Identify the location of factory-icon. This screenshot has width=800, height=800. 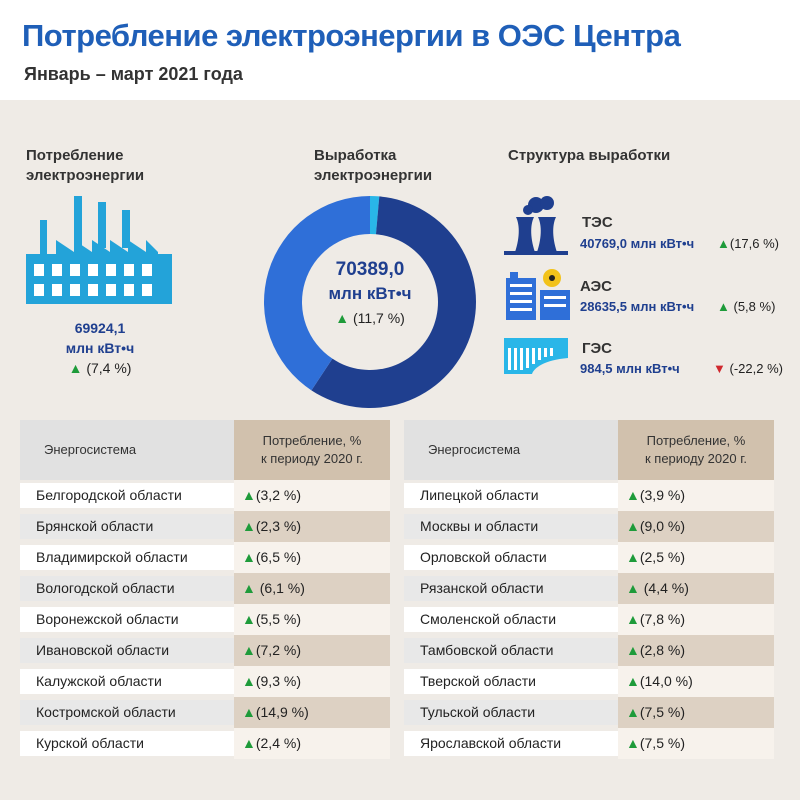
(99, 250).